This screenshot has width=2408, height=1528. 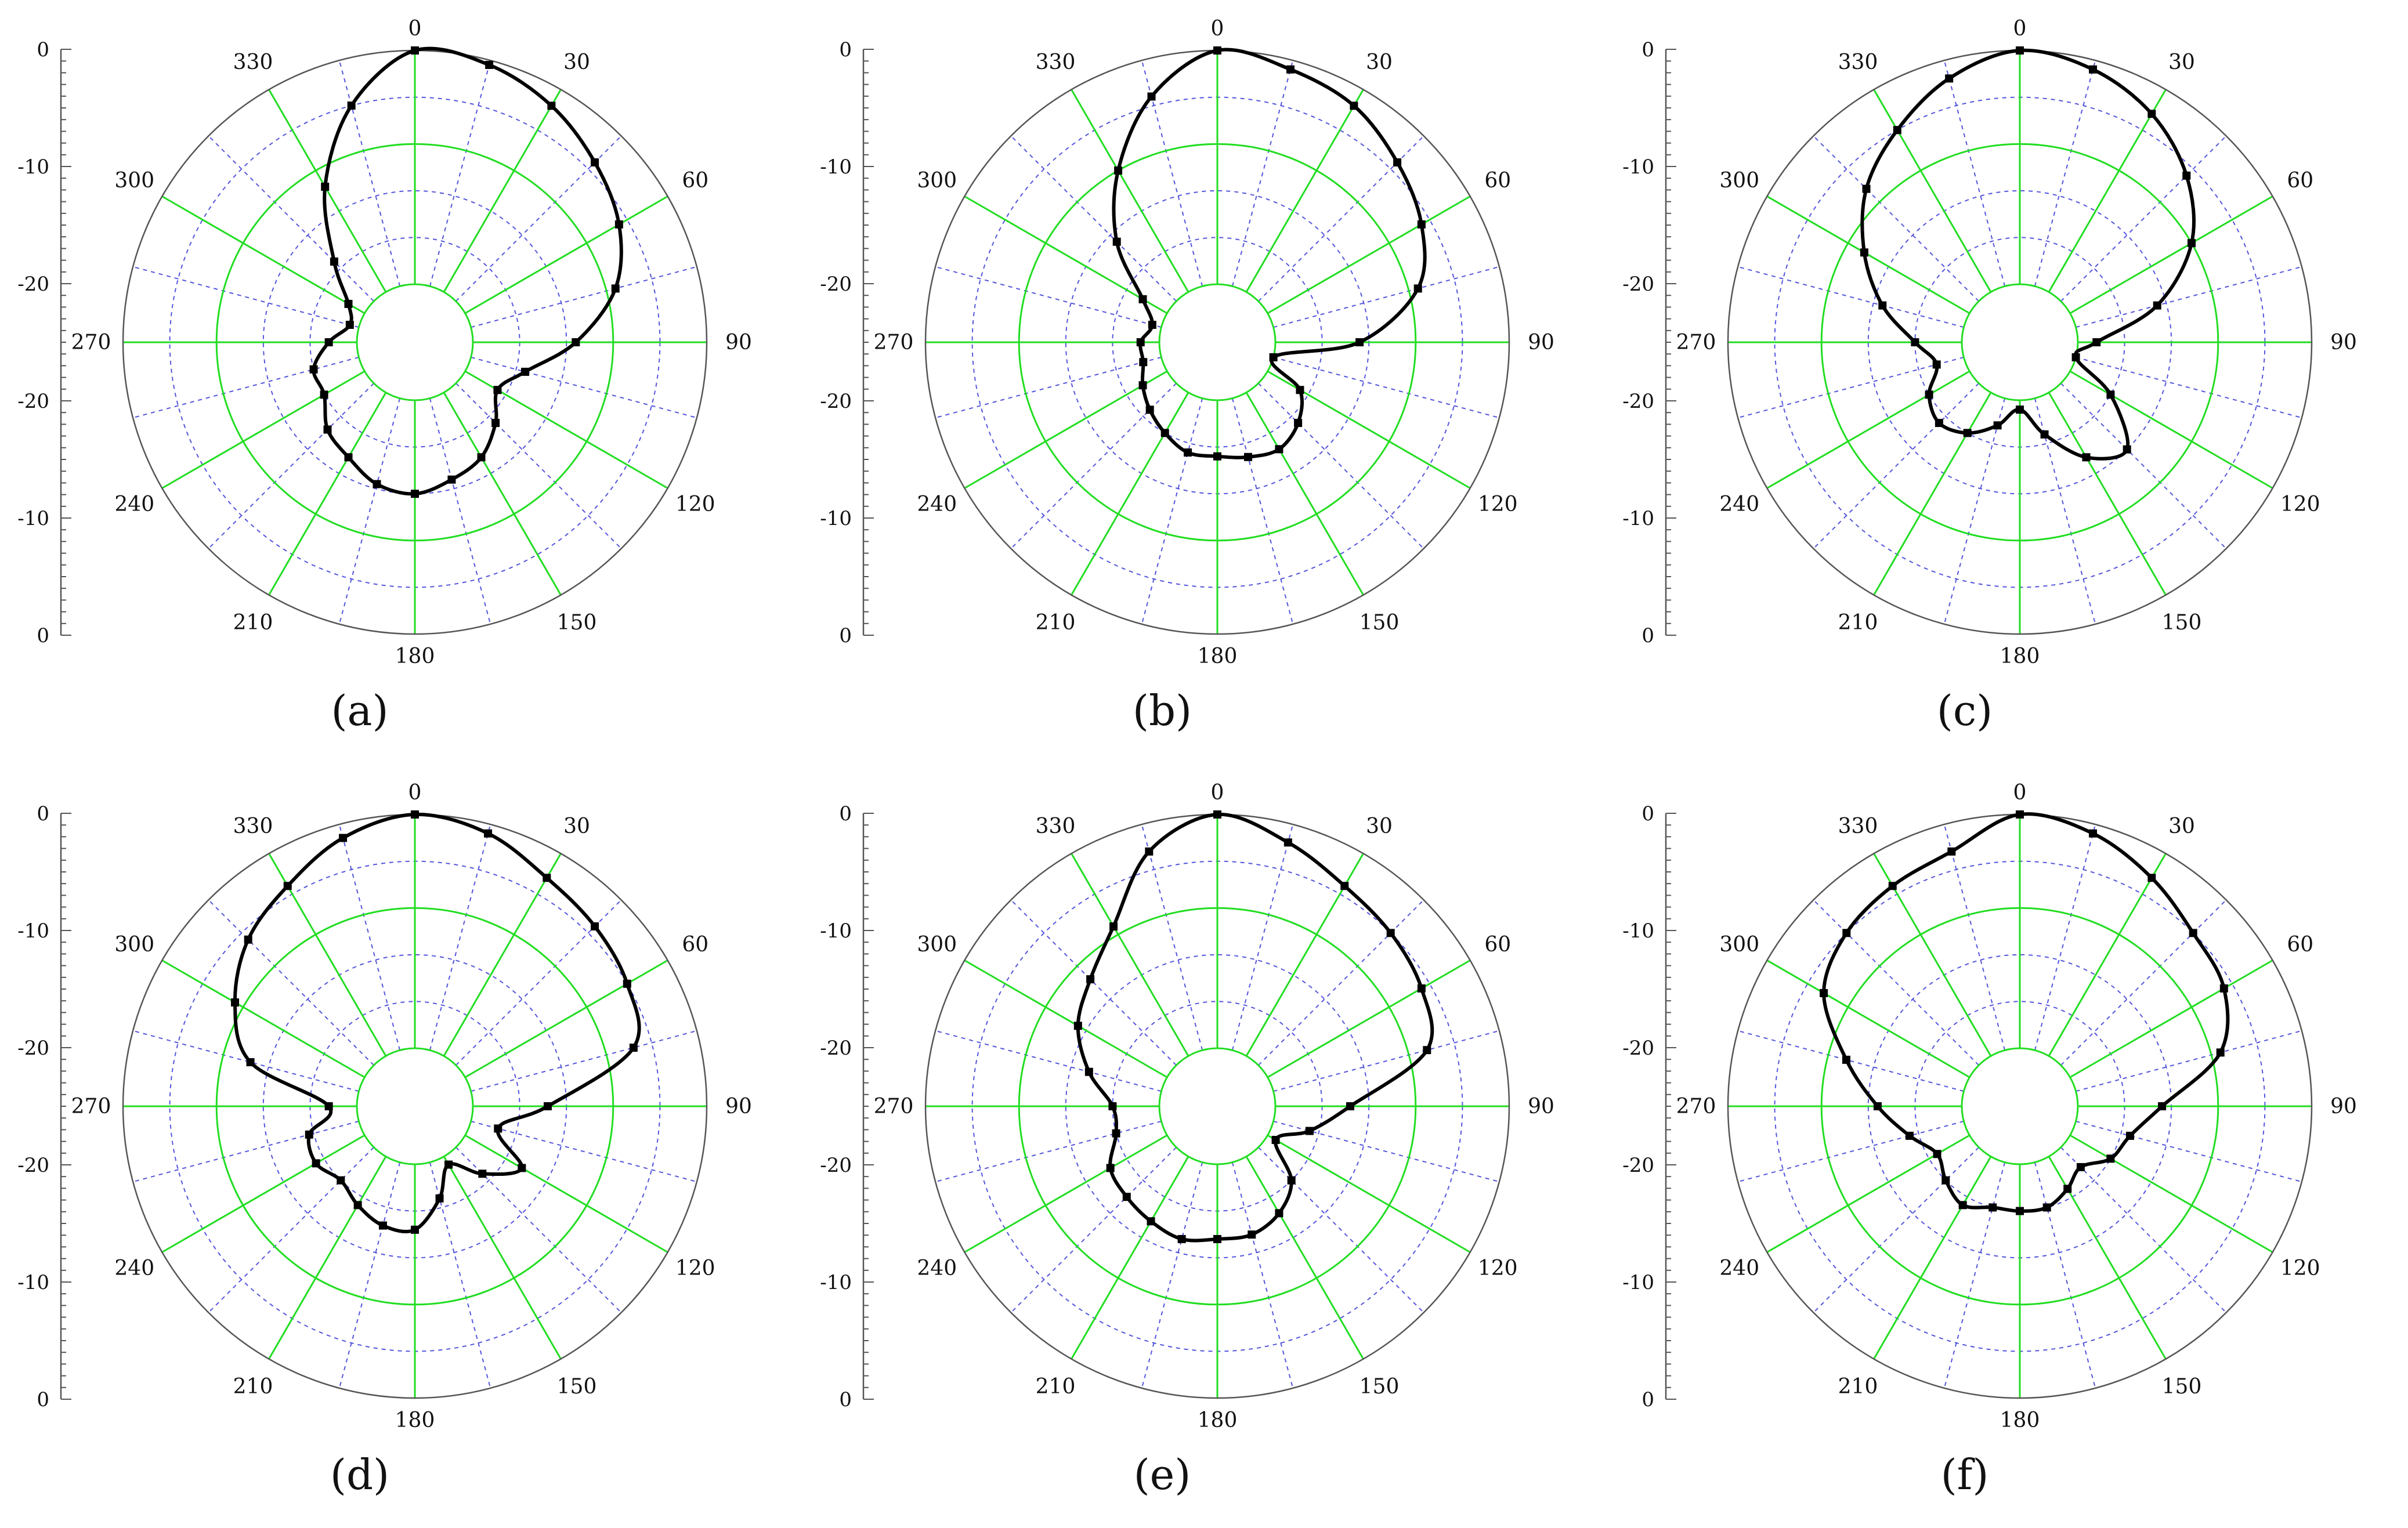 I want to click on angle-label-210: 210, so click(x=1056, y=623).